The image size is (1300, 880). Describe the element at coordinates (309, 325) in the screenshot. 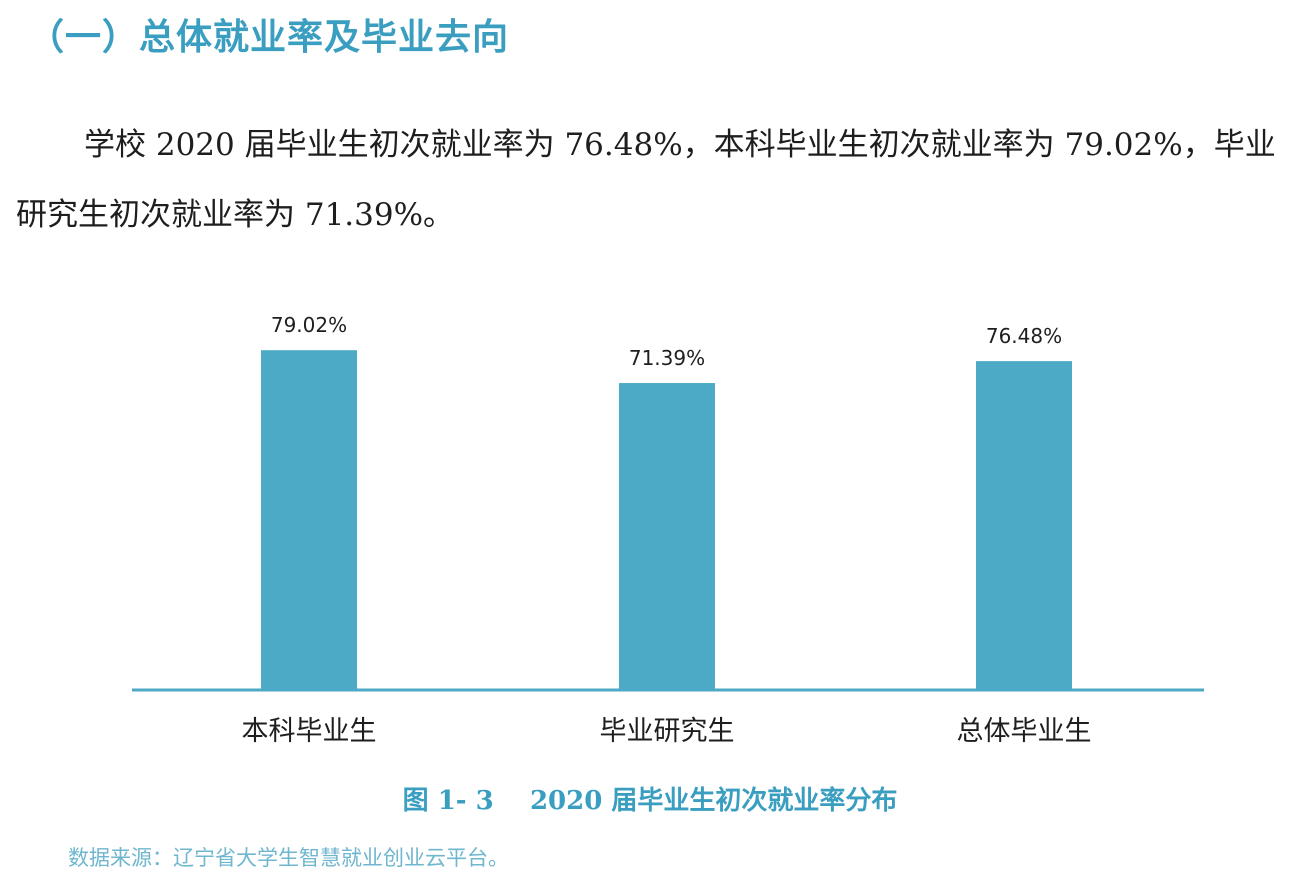

I see `data-label-1: 79.02%` at that location.